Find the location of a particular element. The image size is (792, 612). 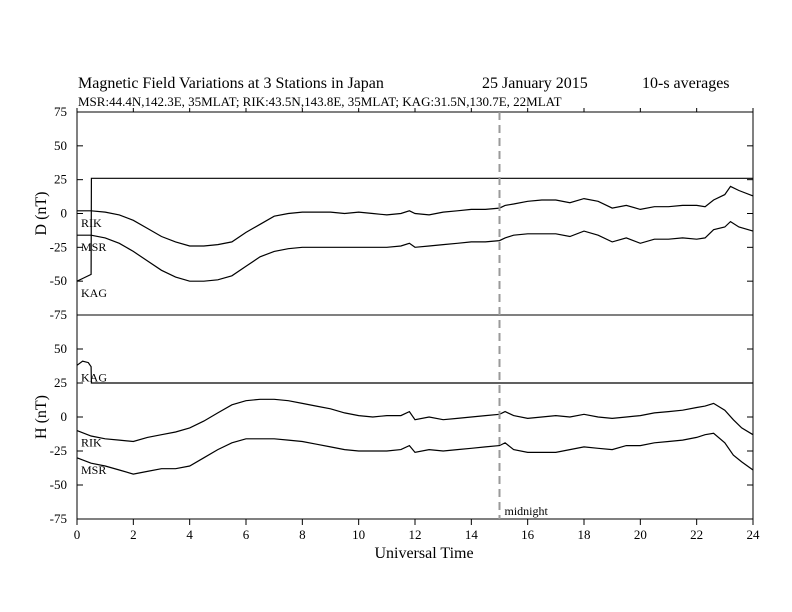

x-tick-label: 10 is located at coordinates (358, 534).